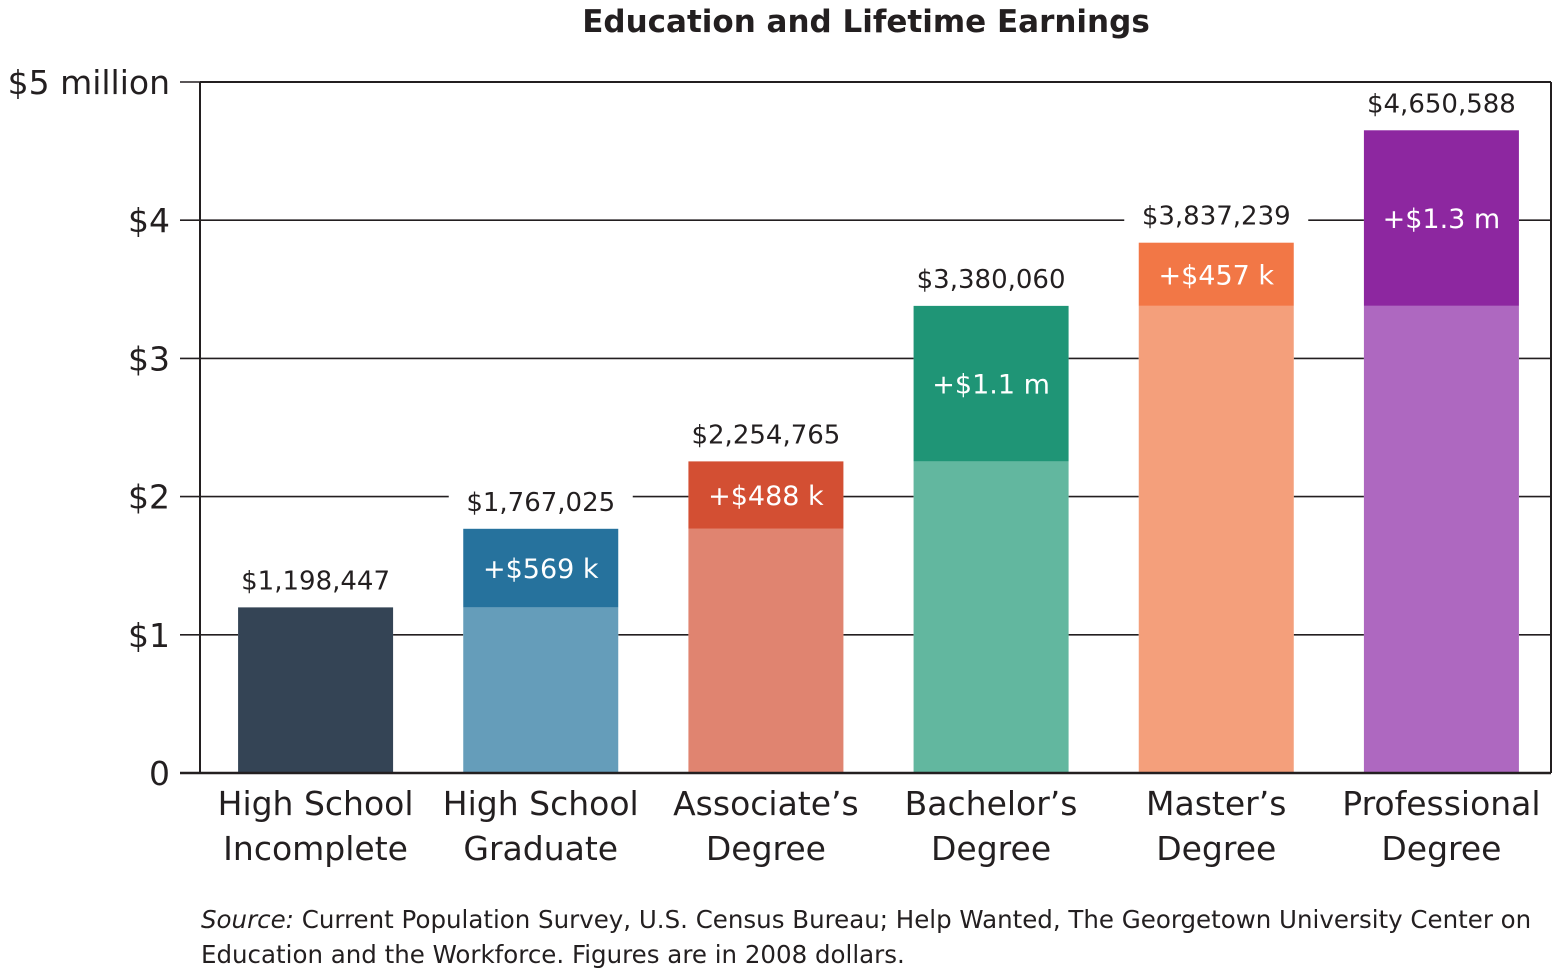  I want to click on x-tick-label: Master’s, so click(1216, 803).